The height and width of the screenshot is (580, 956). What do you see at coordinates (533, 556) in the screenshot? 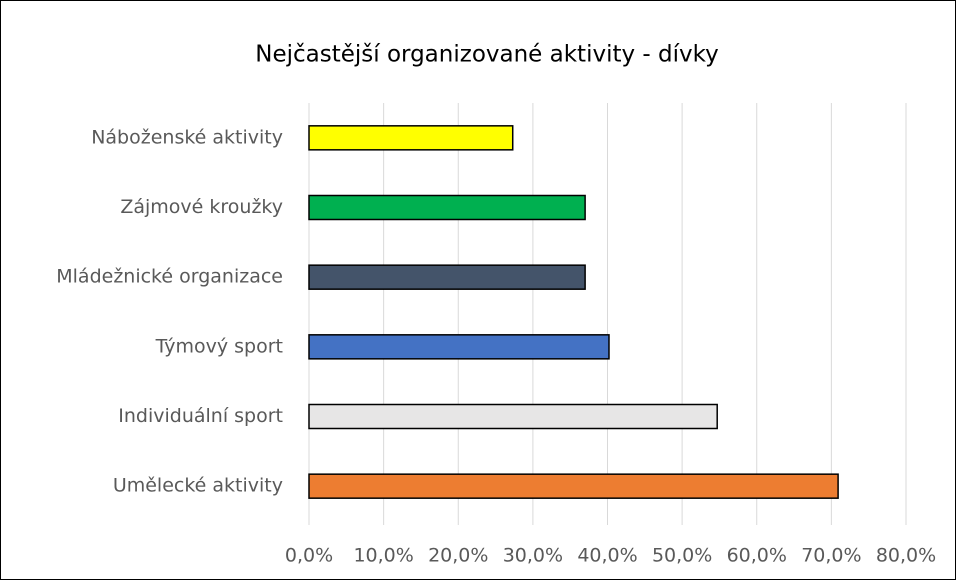
I see `x-tick-label: 30,0%` at bounding box center [533, 556].